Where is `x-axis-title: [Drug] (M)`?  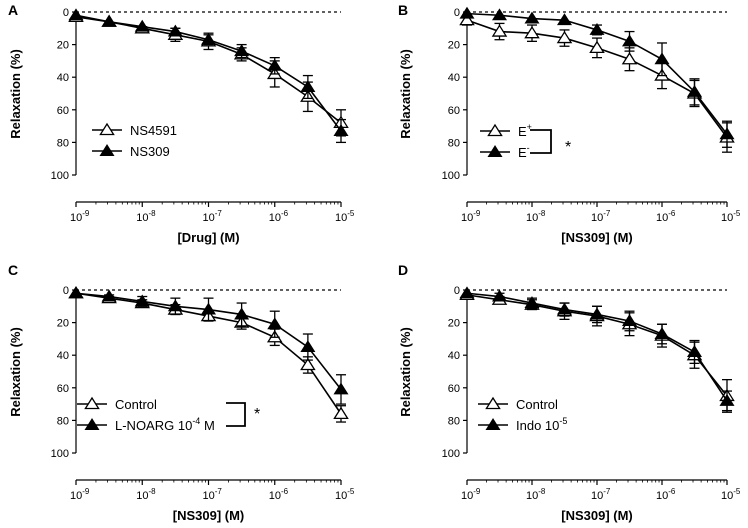
x-axis-title: [Drug] (M) is located at coordinates (208, 237).